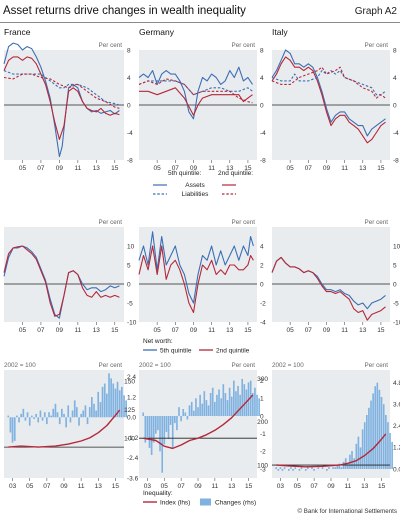 The width and height of the screenshot is (400, 518). What do you see at coordinates (281, 486) in the screenshot?
I see `x-tick-label: 03` at bounding box center [281, 486].